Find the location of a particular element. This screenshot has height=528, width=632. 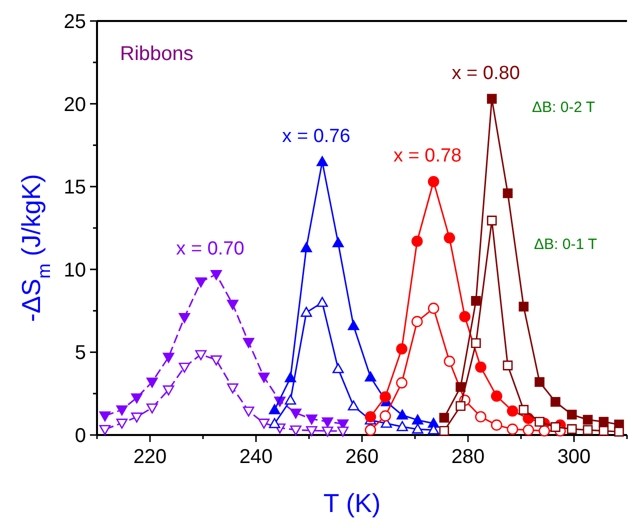

x-tick-label: 260 is located at coordinates (362, 457).